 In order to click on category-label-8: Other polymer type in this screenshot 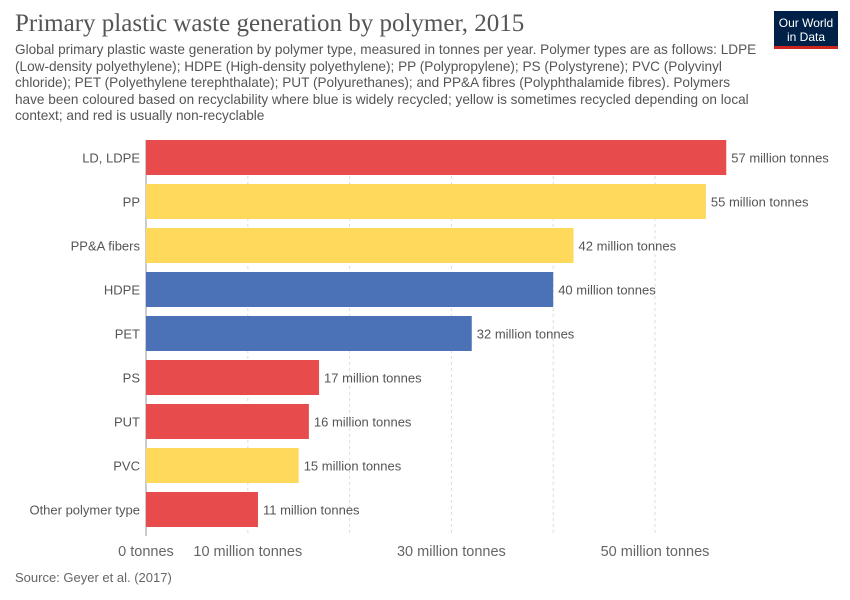, I will do `click(84, 510)`.